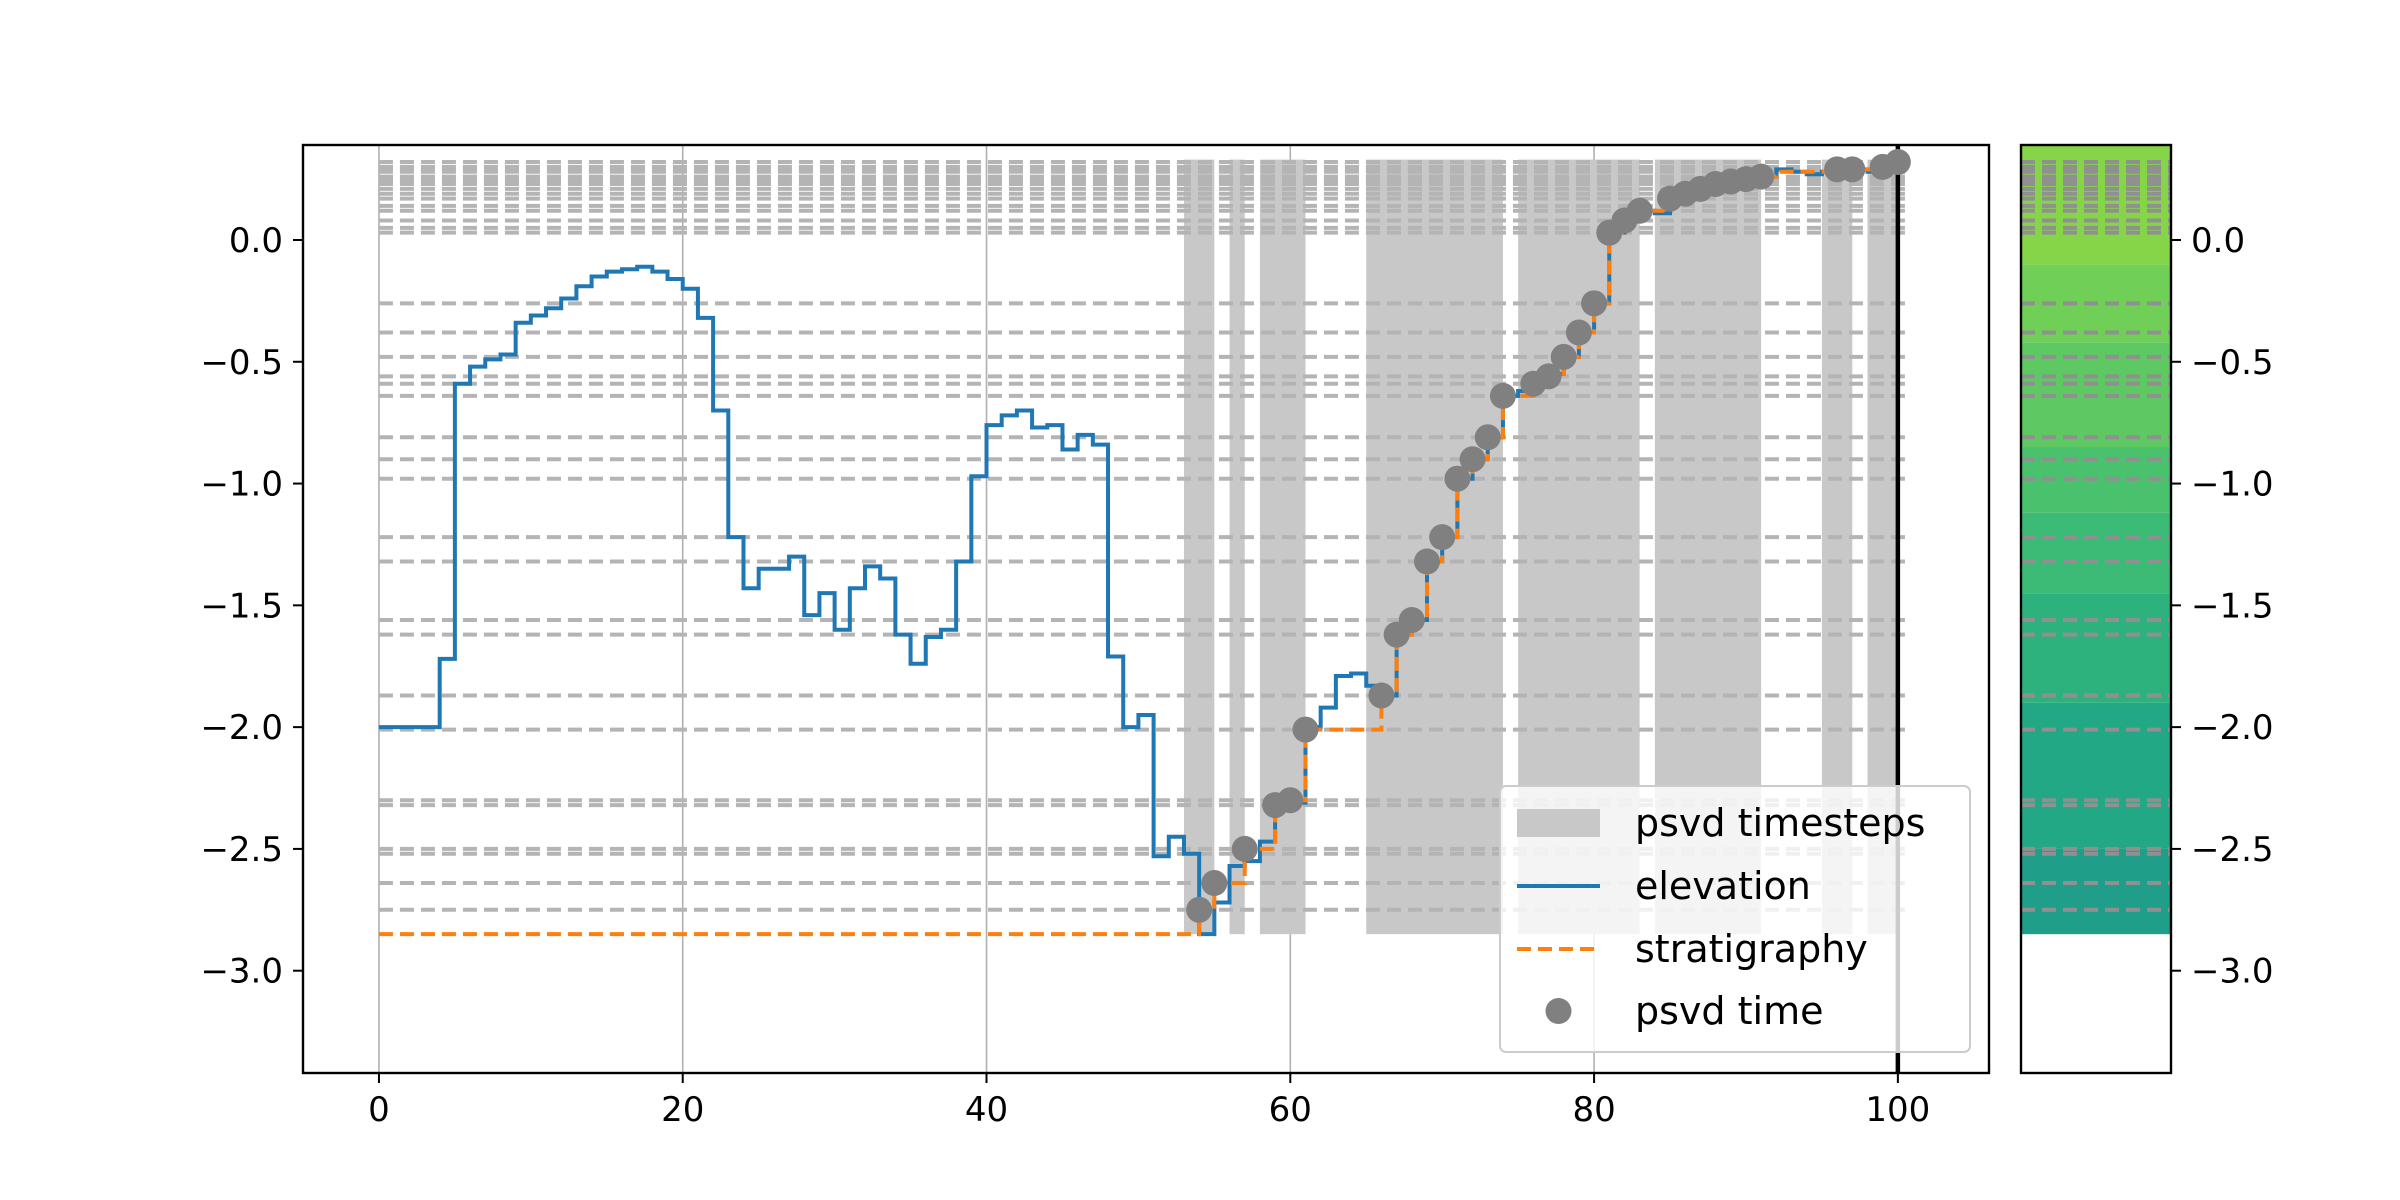 The height and width of the screenshot is (1200, 2400). Describe the element at coordinates (2232, 363) in the screenshot. I see `side-y-tick-label-1: −0.5` at that location.